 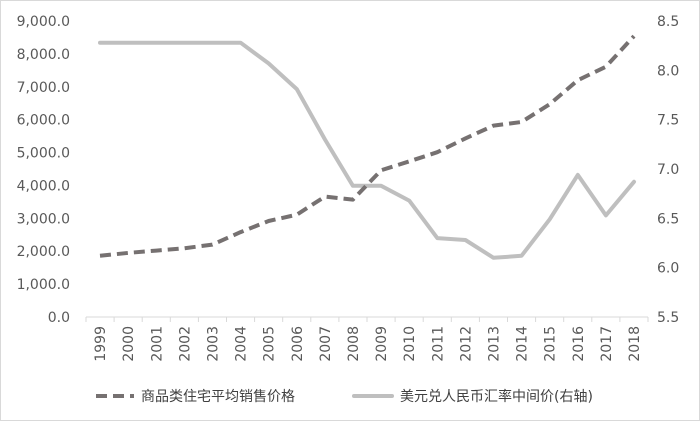 What do you see at coordinates (354, 344) in the screenshot?
I see `x-tick-label: 2008` at bounding box center [354, 344].